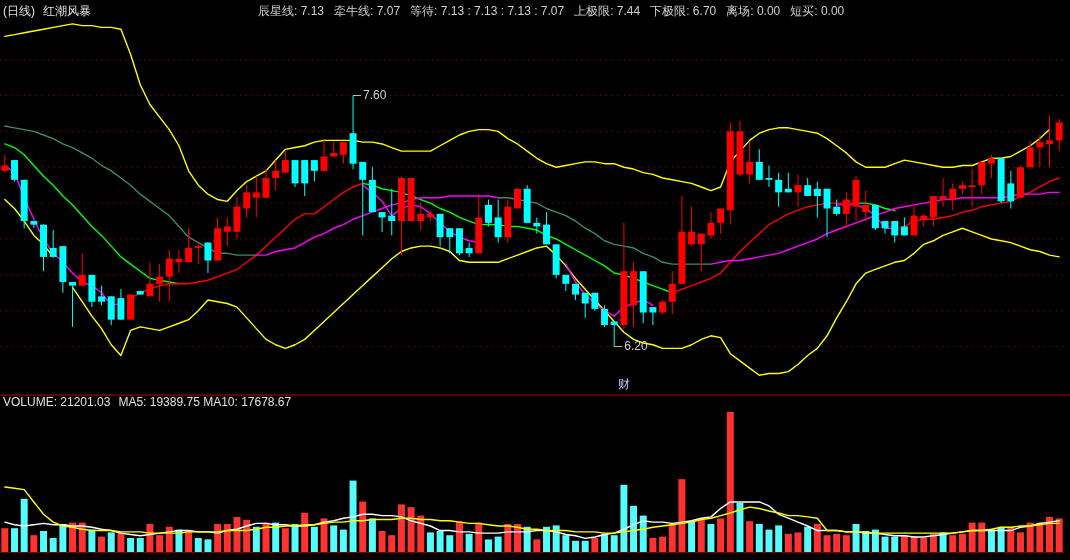 The height and width of the screenshot is (560, 1070). I want to click on subtitle: 红潮风暴, so click(67, 11).